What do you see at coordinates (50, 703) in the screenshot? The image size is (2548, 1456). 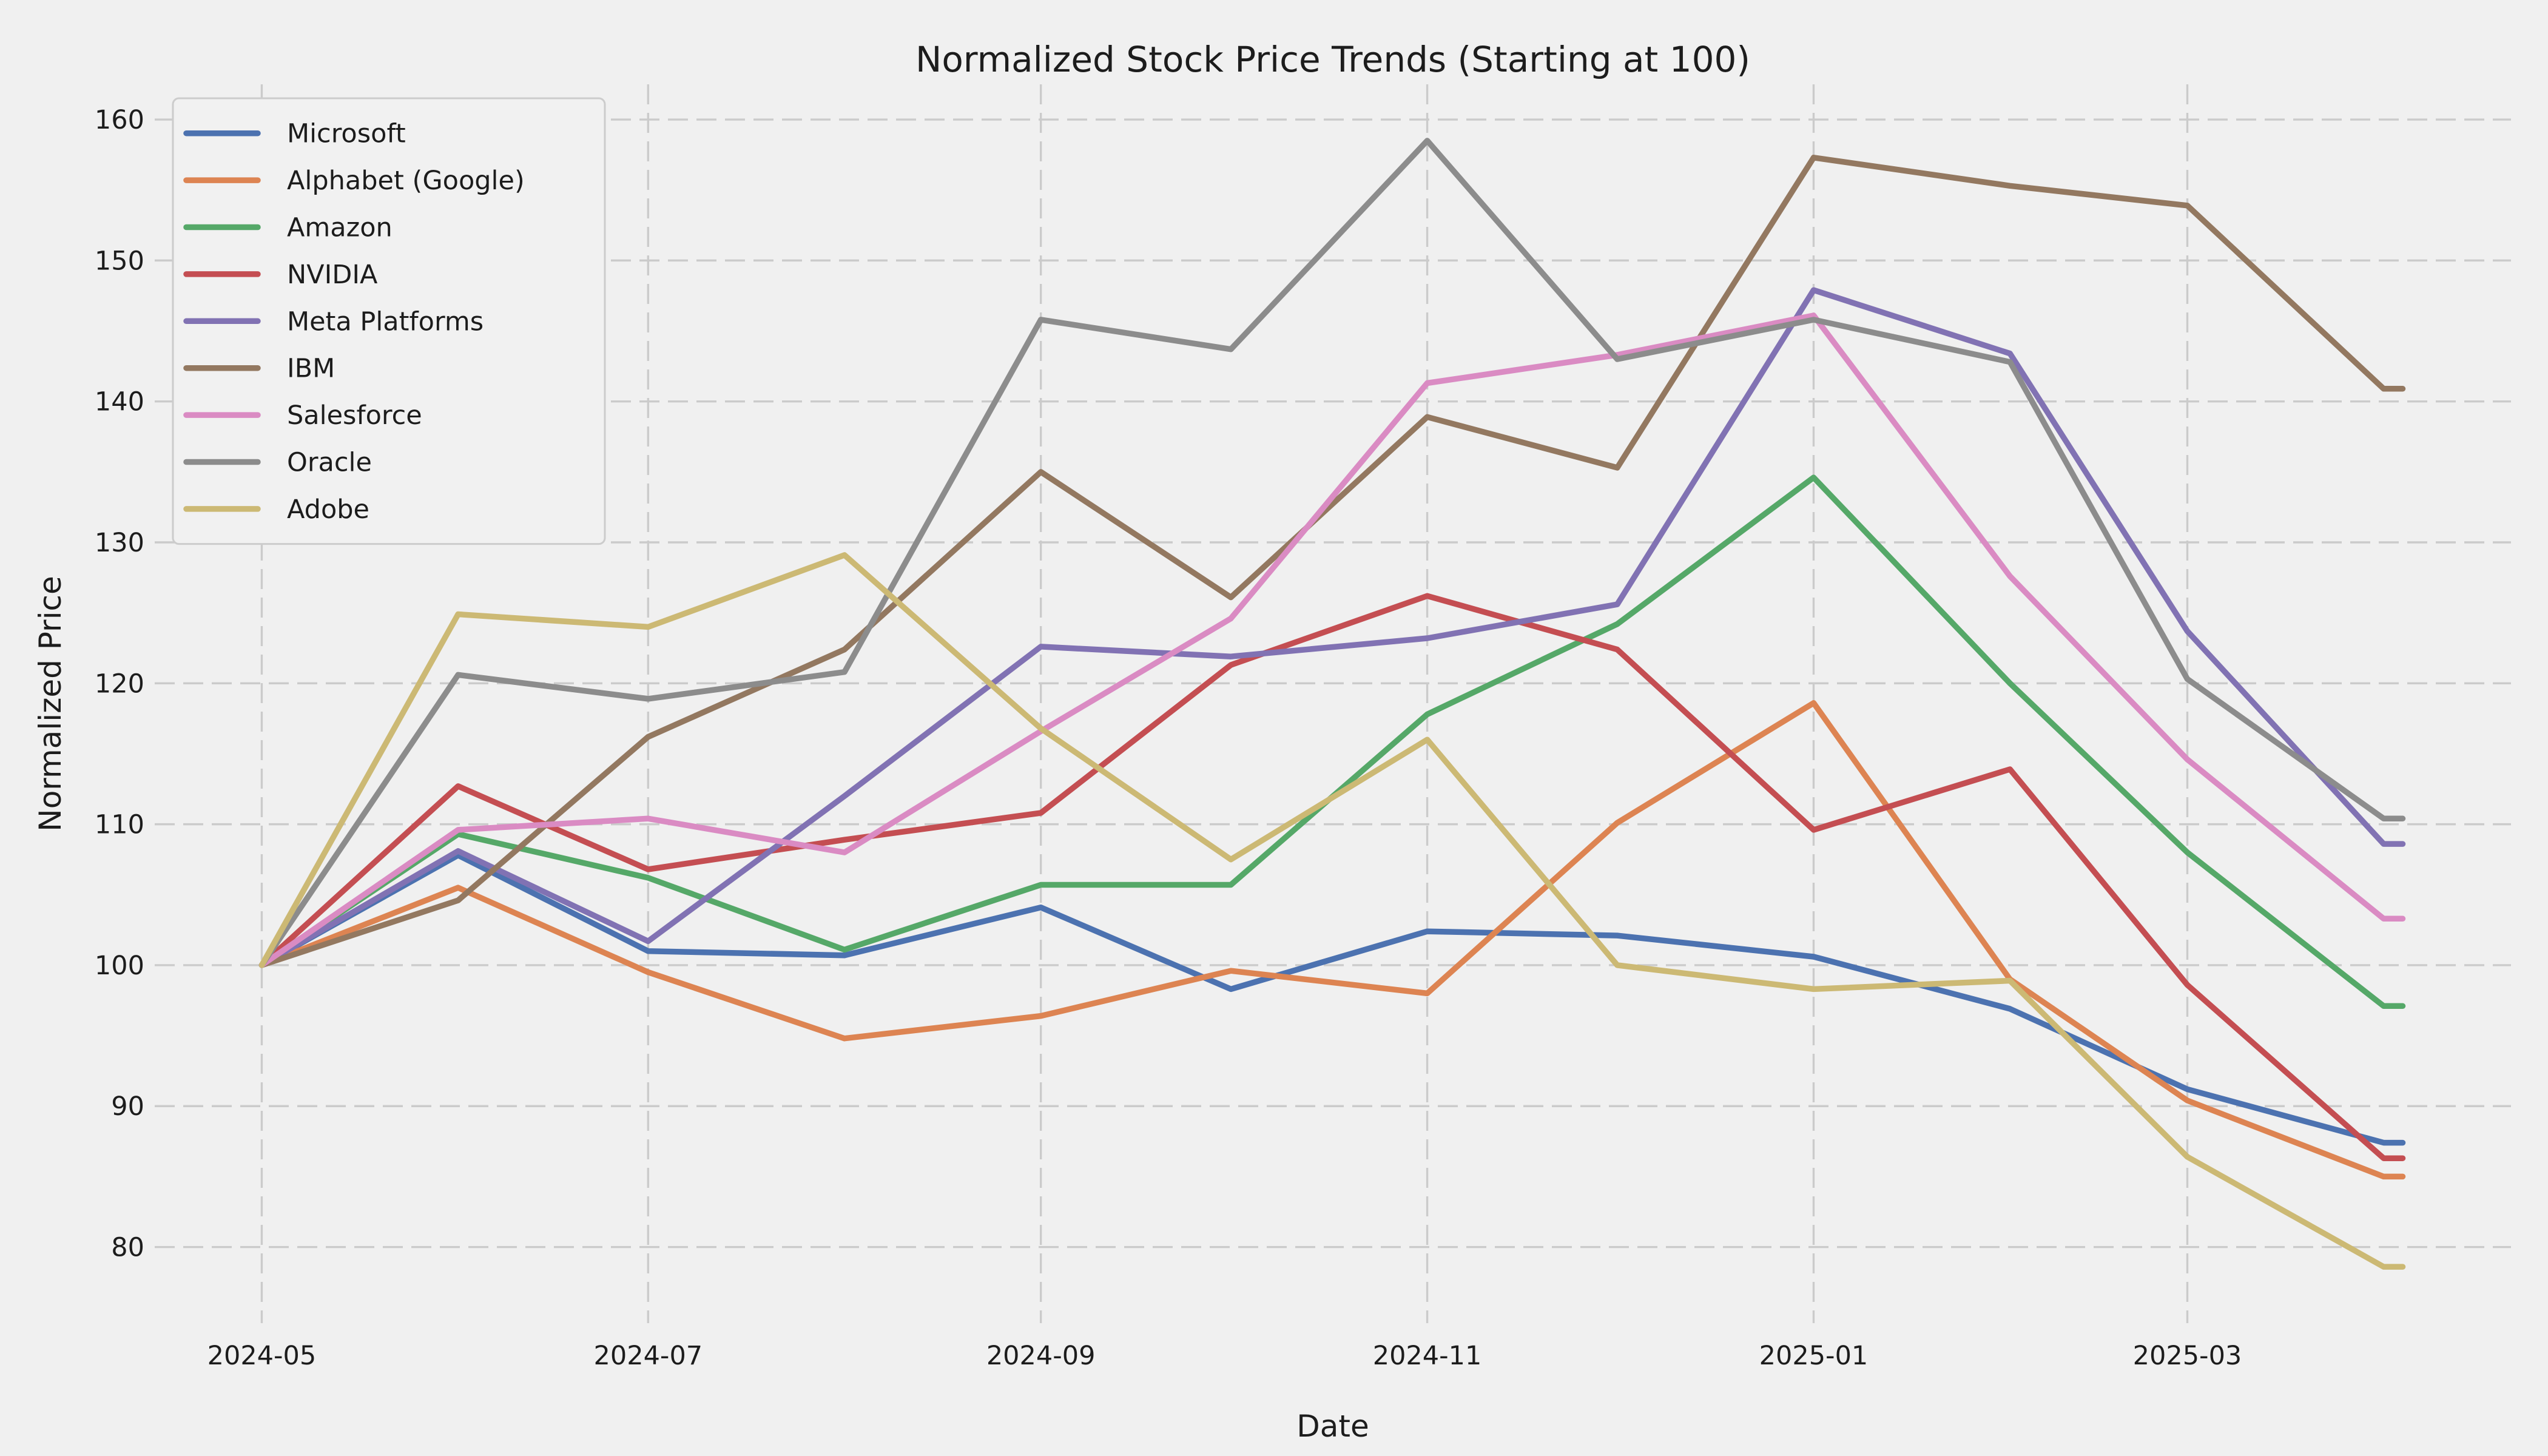 I see `y-axis-label: Normalized Price` at bounding box center [50, 703].